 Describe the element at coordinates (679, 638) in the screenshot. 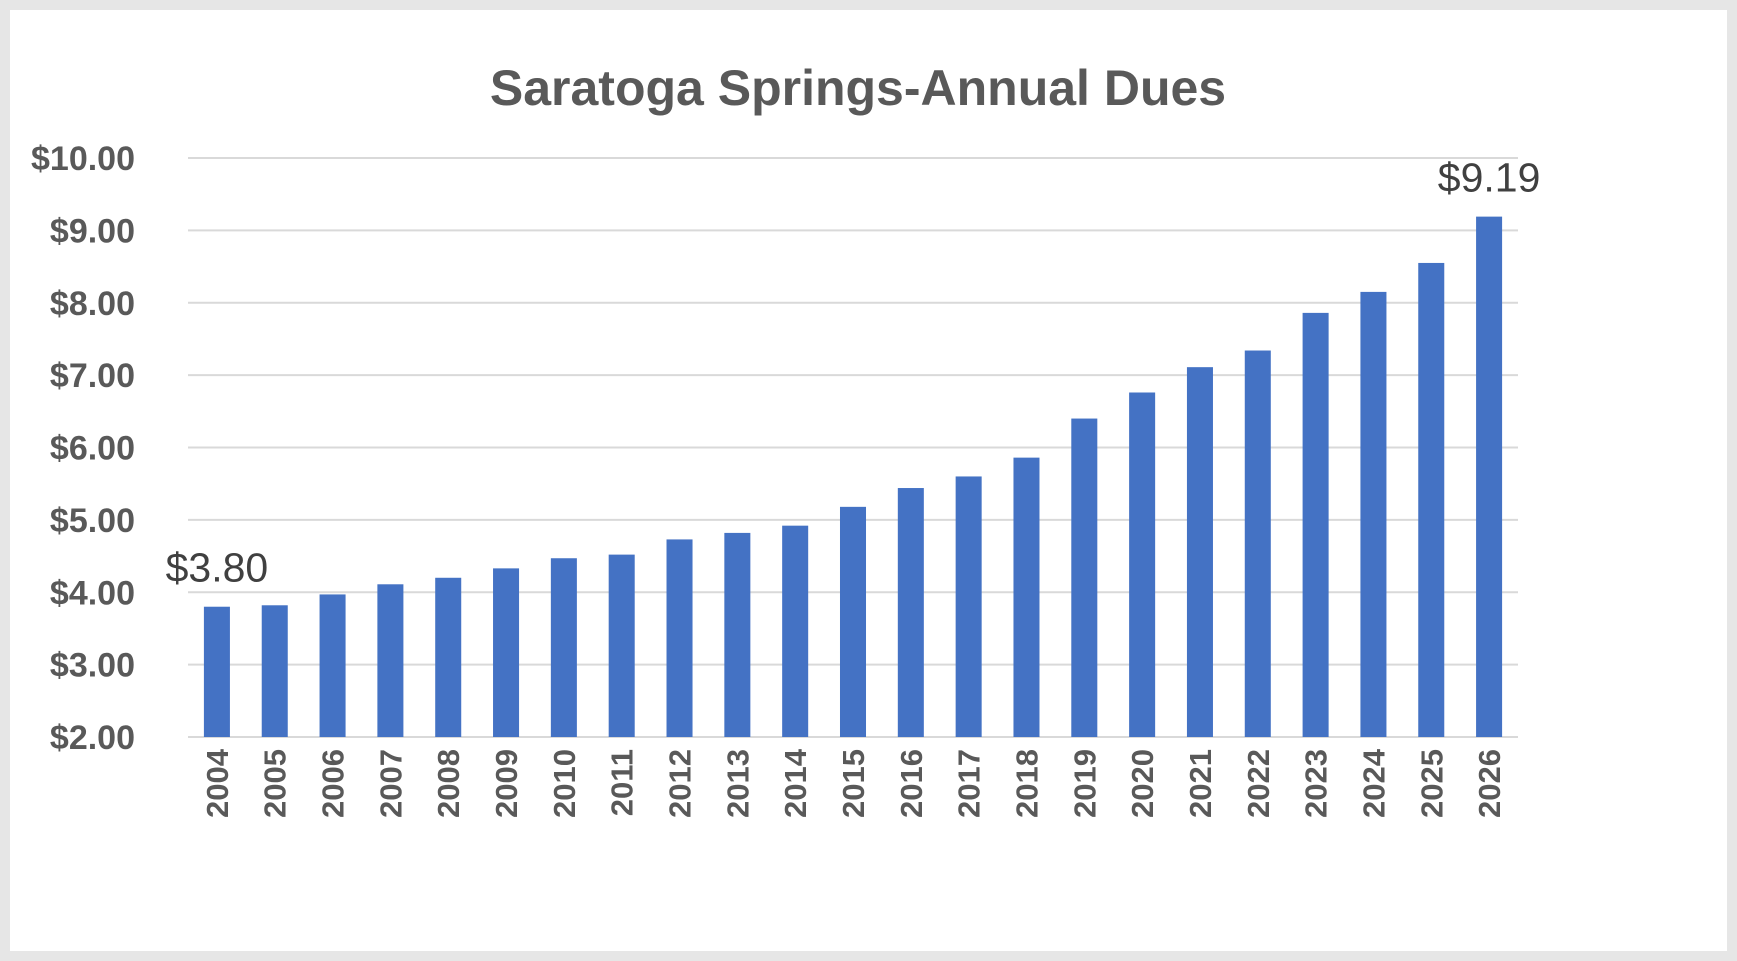

I see `bar-2012` at that location.